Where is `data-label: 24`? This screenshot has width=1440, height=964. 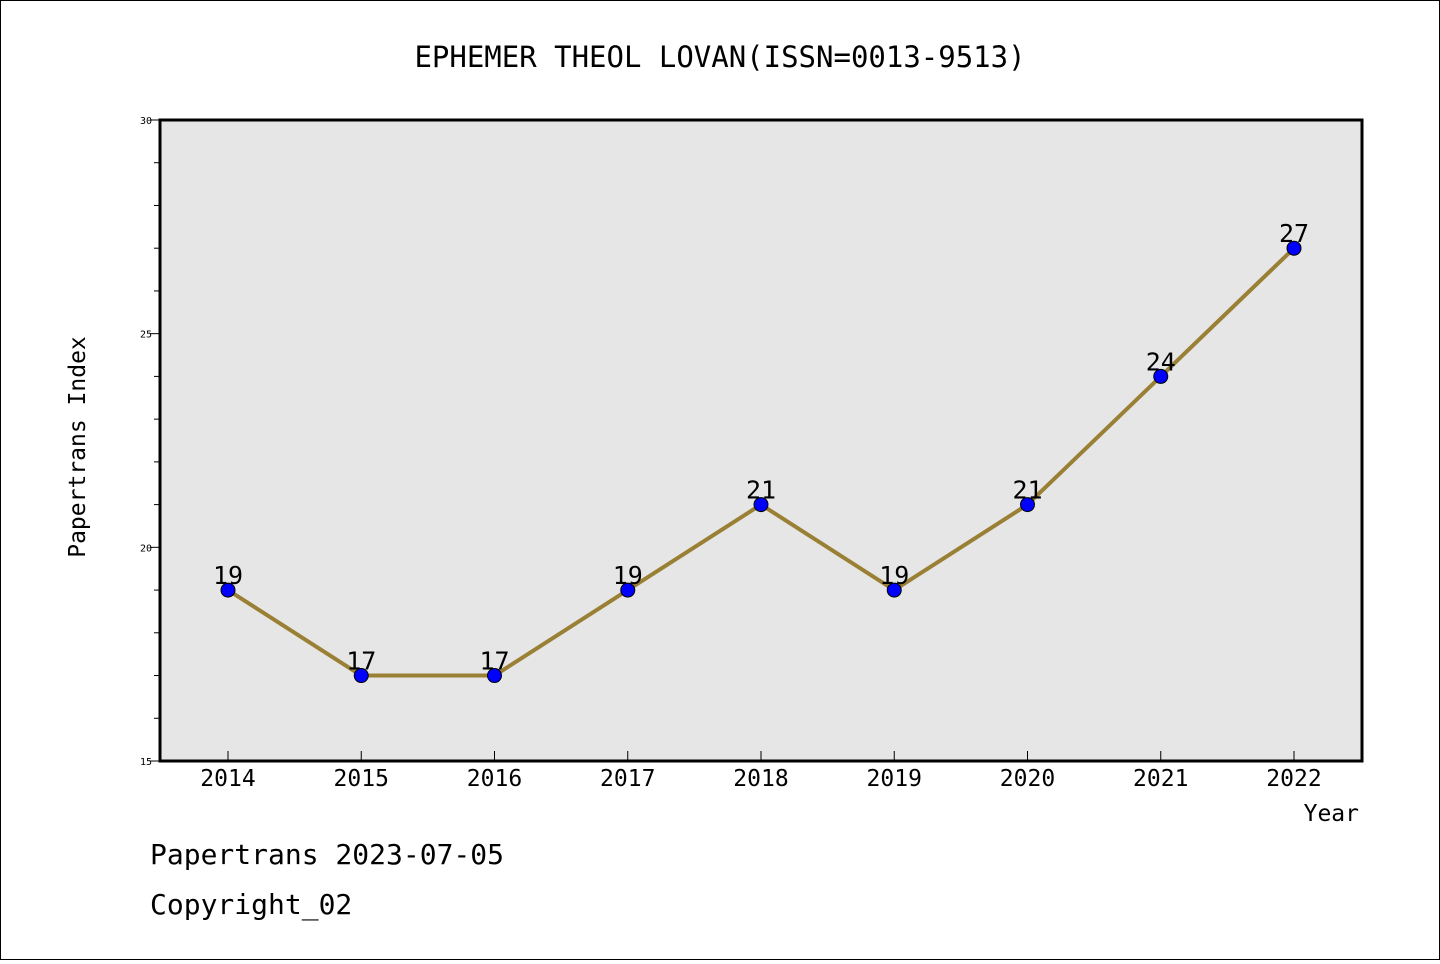
data-label: 24 is located at coordinates (1161, 361).